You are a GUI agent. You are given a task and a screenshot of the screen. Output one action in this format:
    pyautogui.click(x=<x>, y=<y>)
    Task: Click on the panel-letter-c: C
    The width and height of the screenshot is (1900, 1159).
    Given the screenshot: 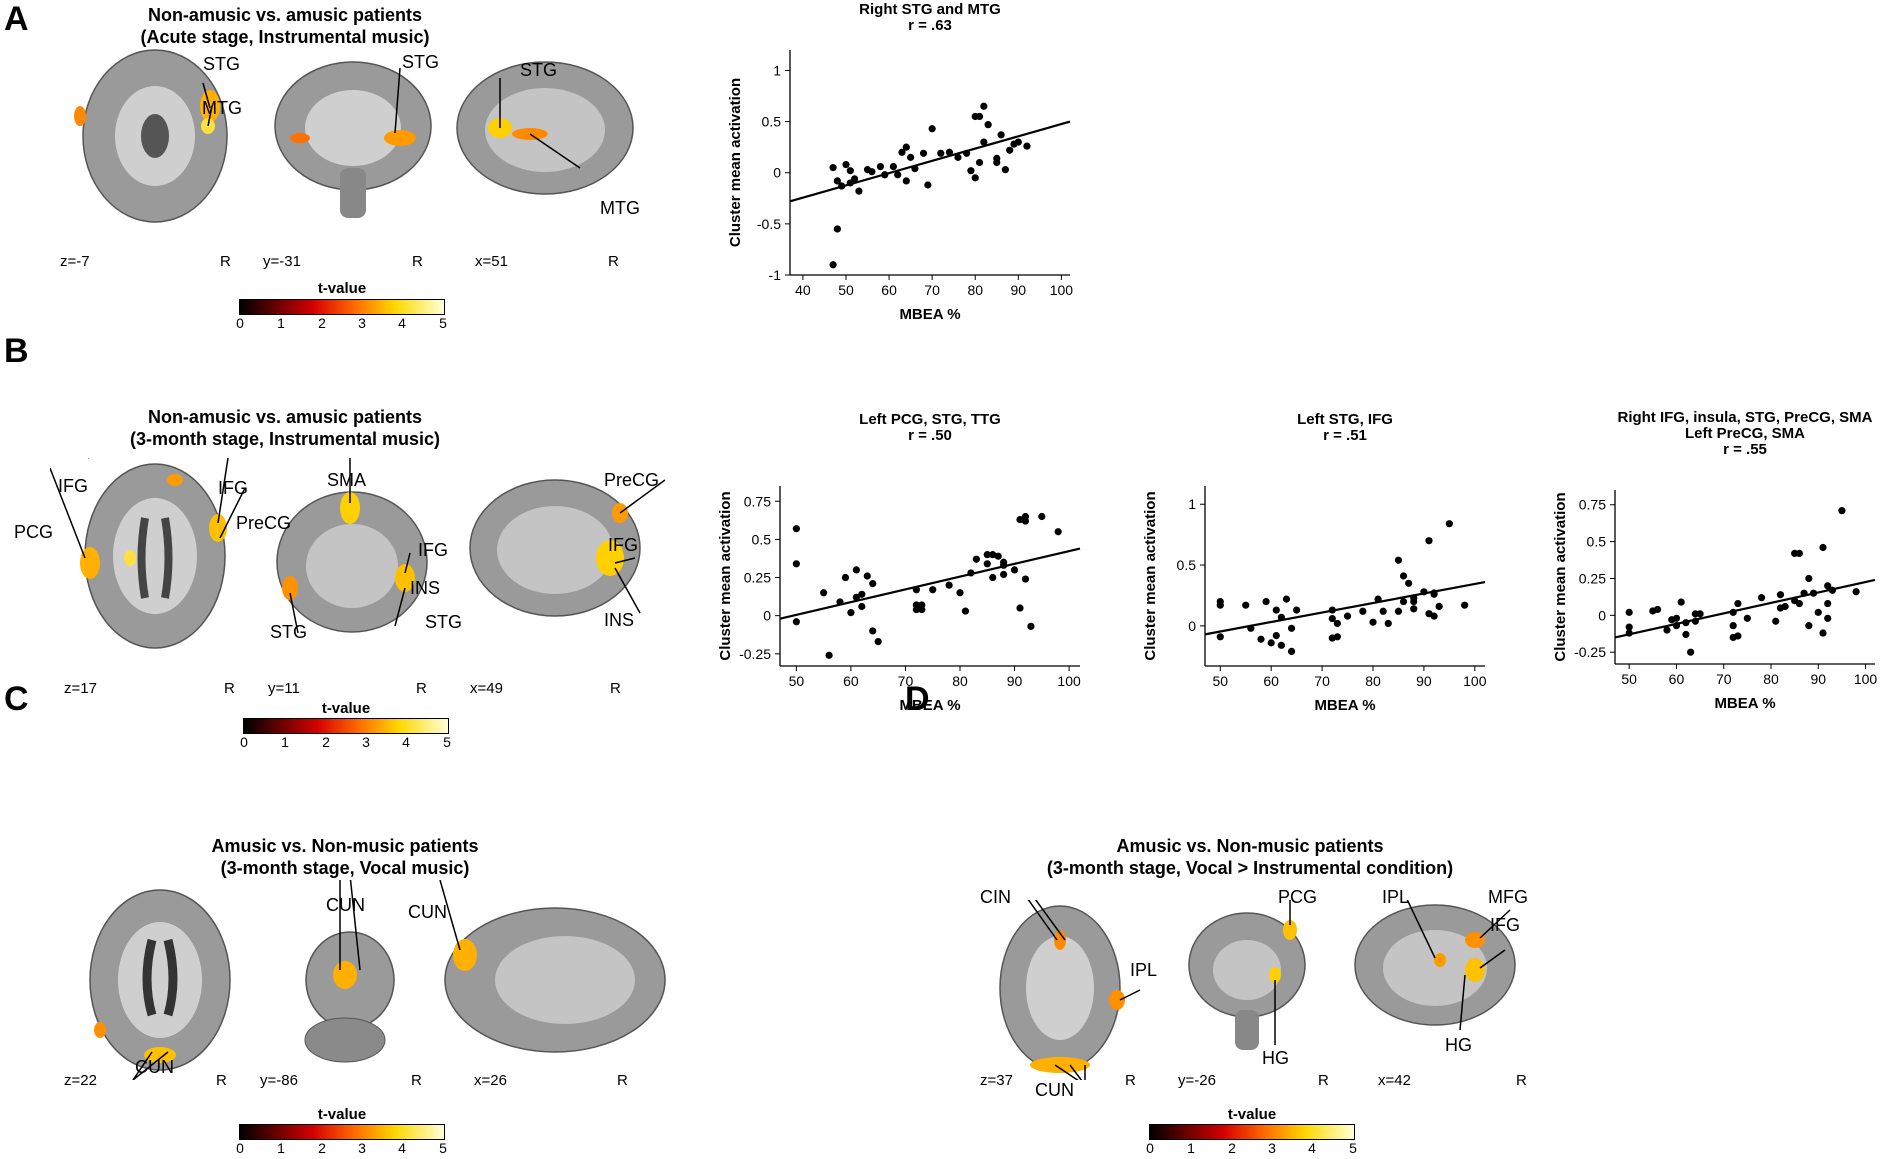 What is the action you would take?
    pyautogui.click(x=16, y=699)
    